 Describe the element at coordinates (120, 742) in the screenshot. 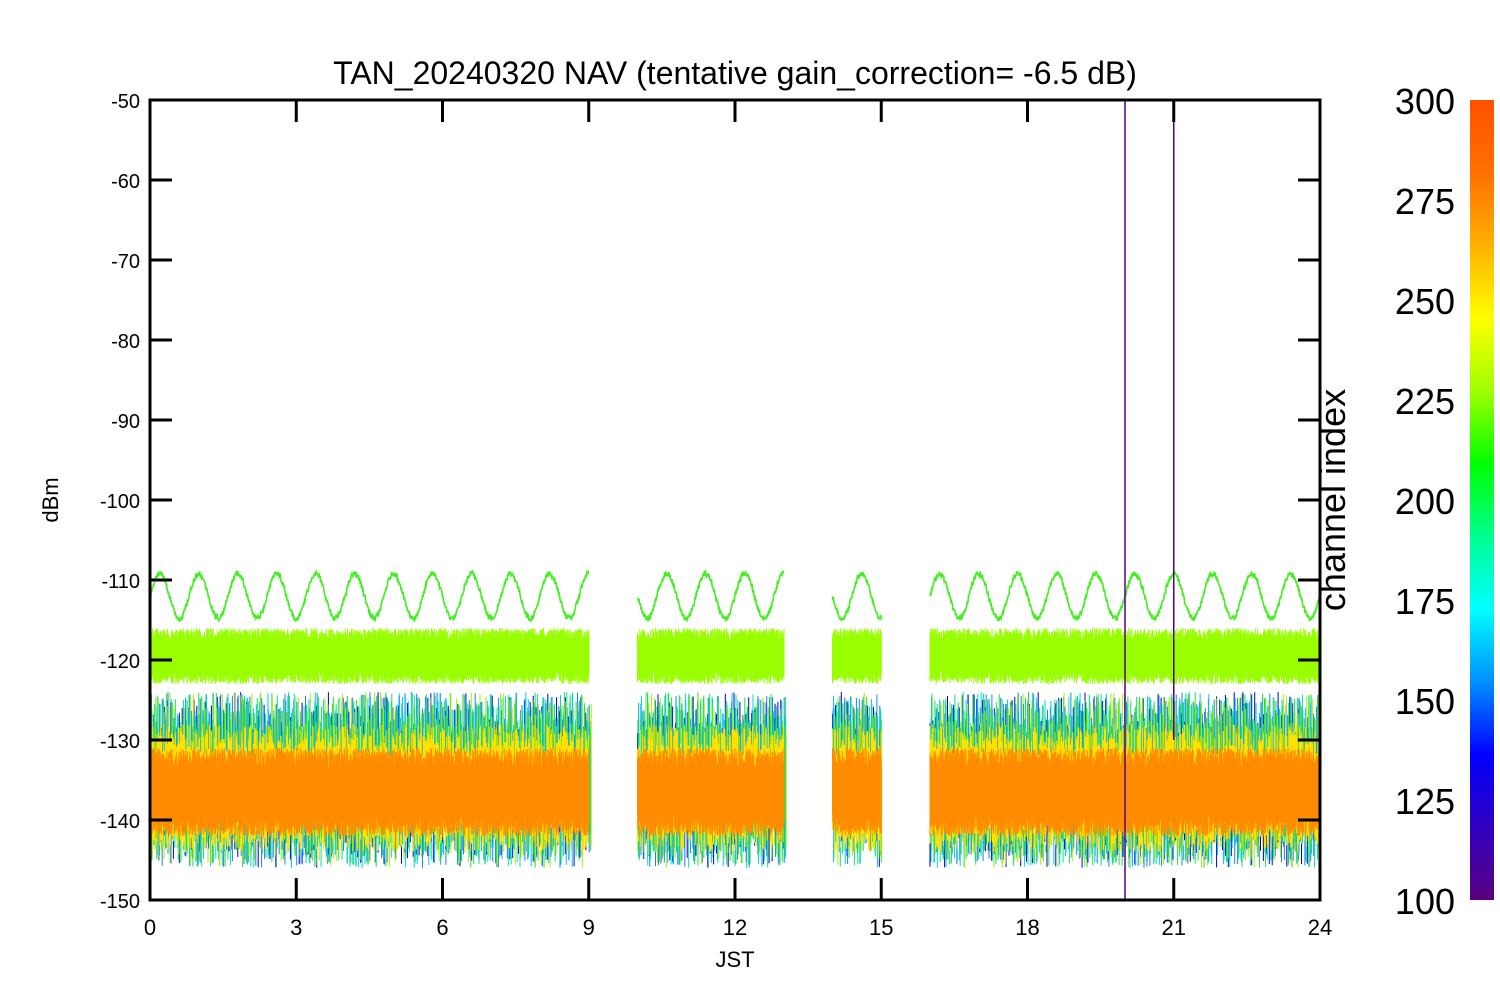

I see `y-tick-label: -130` at that location.